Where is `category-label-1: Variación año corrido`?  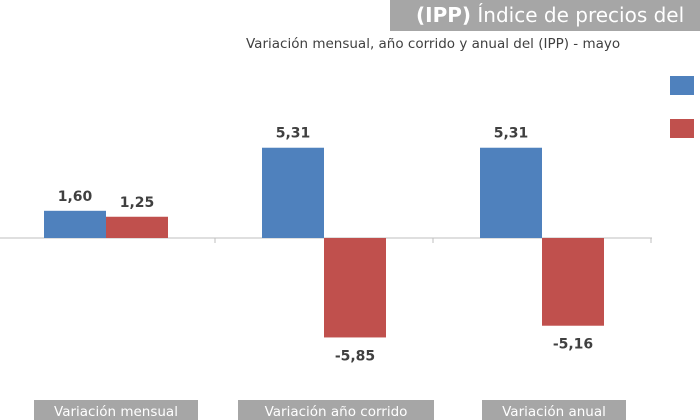
category-label-1: Variación año corrido is located at coordinates (336, 412).